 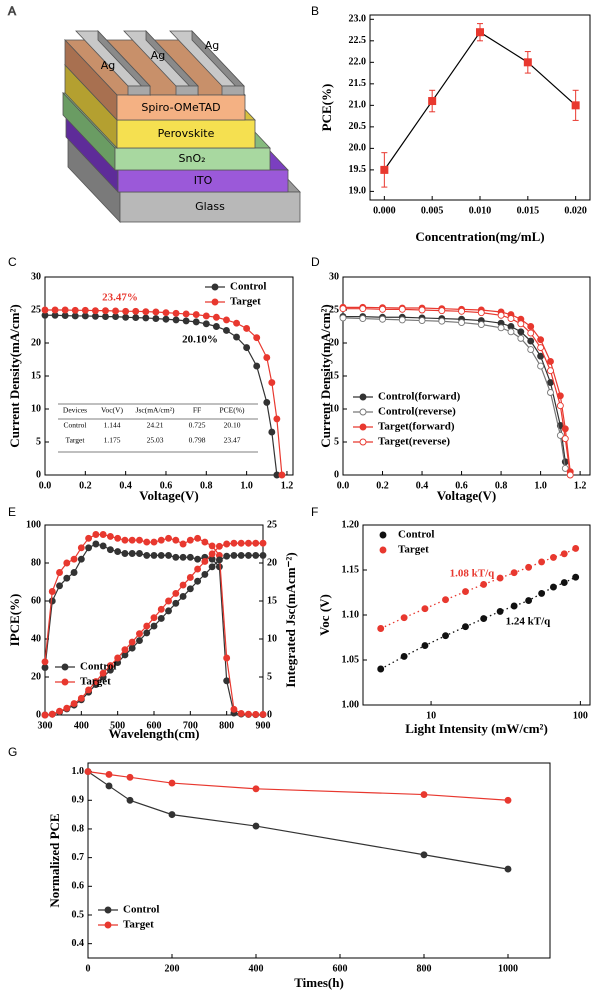 I want to click on x-tick-label: 0.020, so click(x=575, y=210).